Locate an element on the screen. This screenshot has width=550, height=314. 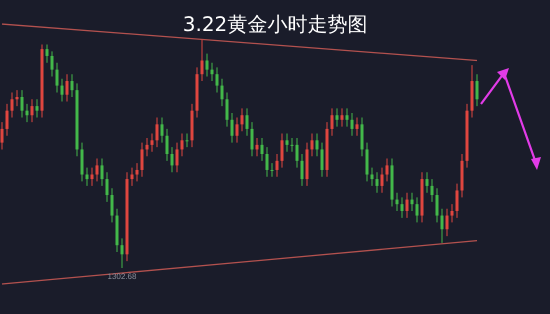
chart-title: 3.22黄金小时走势图 is located at coordinates (275, 24).